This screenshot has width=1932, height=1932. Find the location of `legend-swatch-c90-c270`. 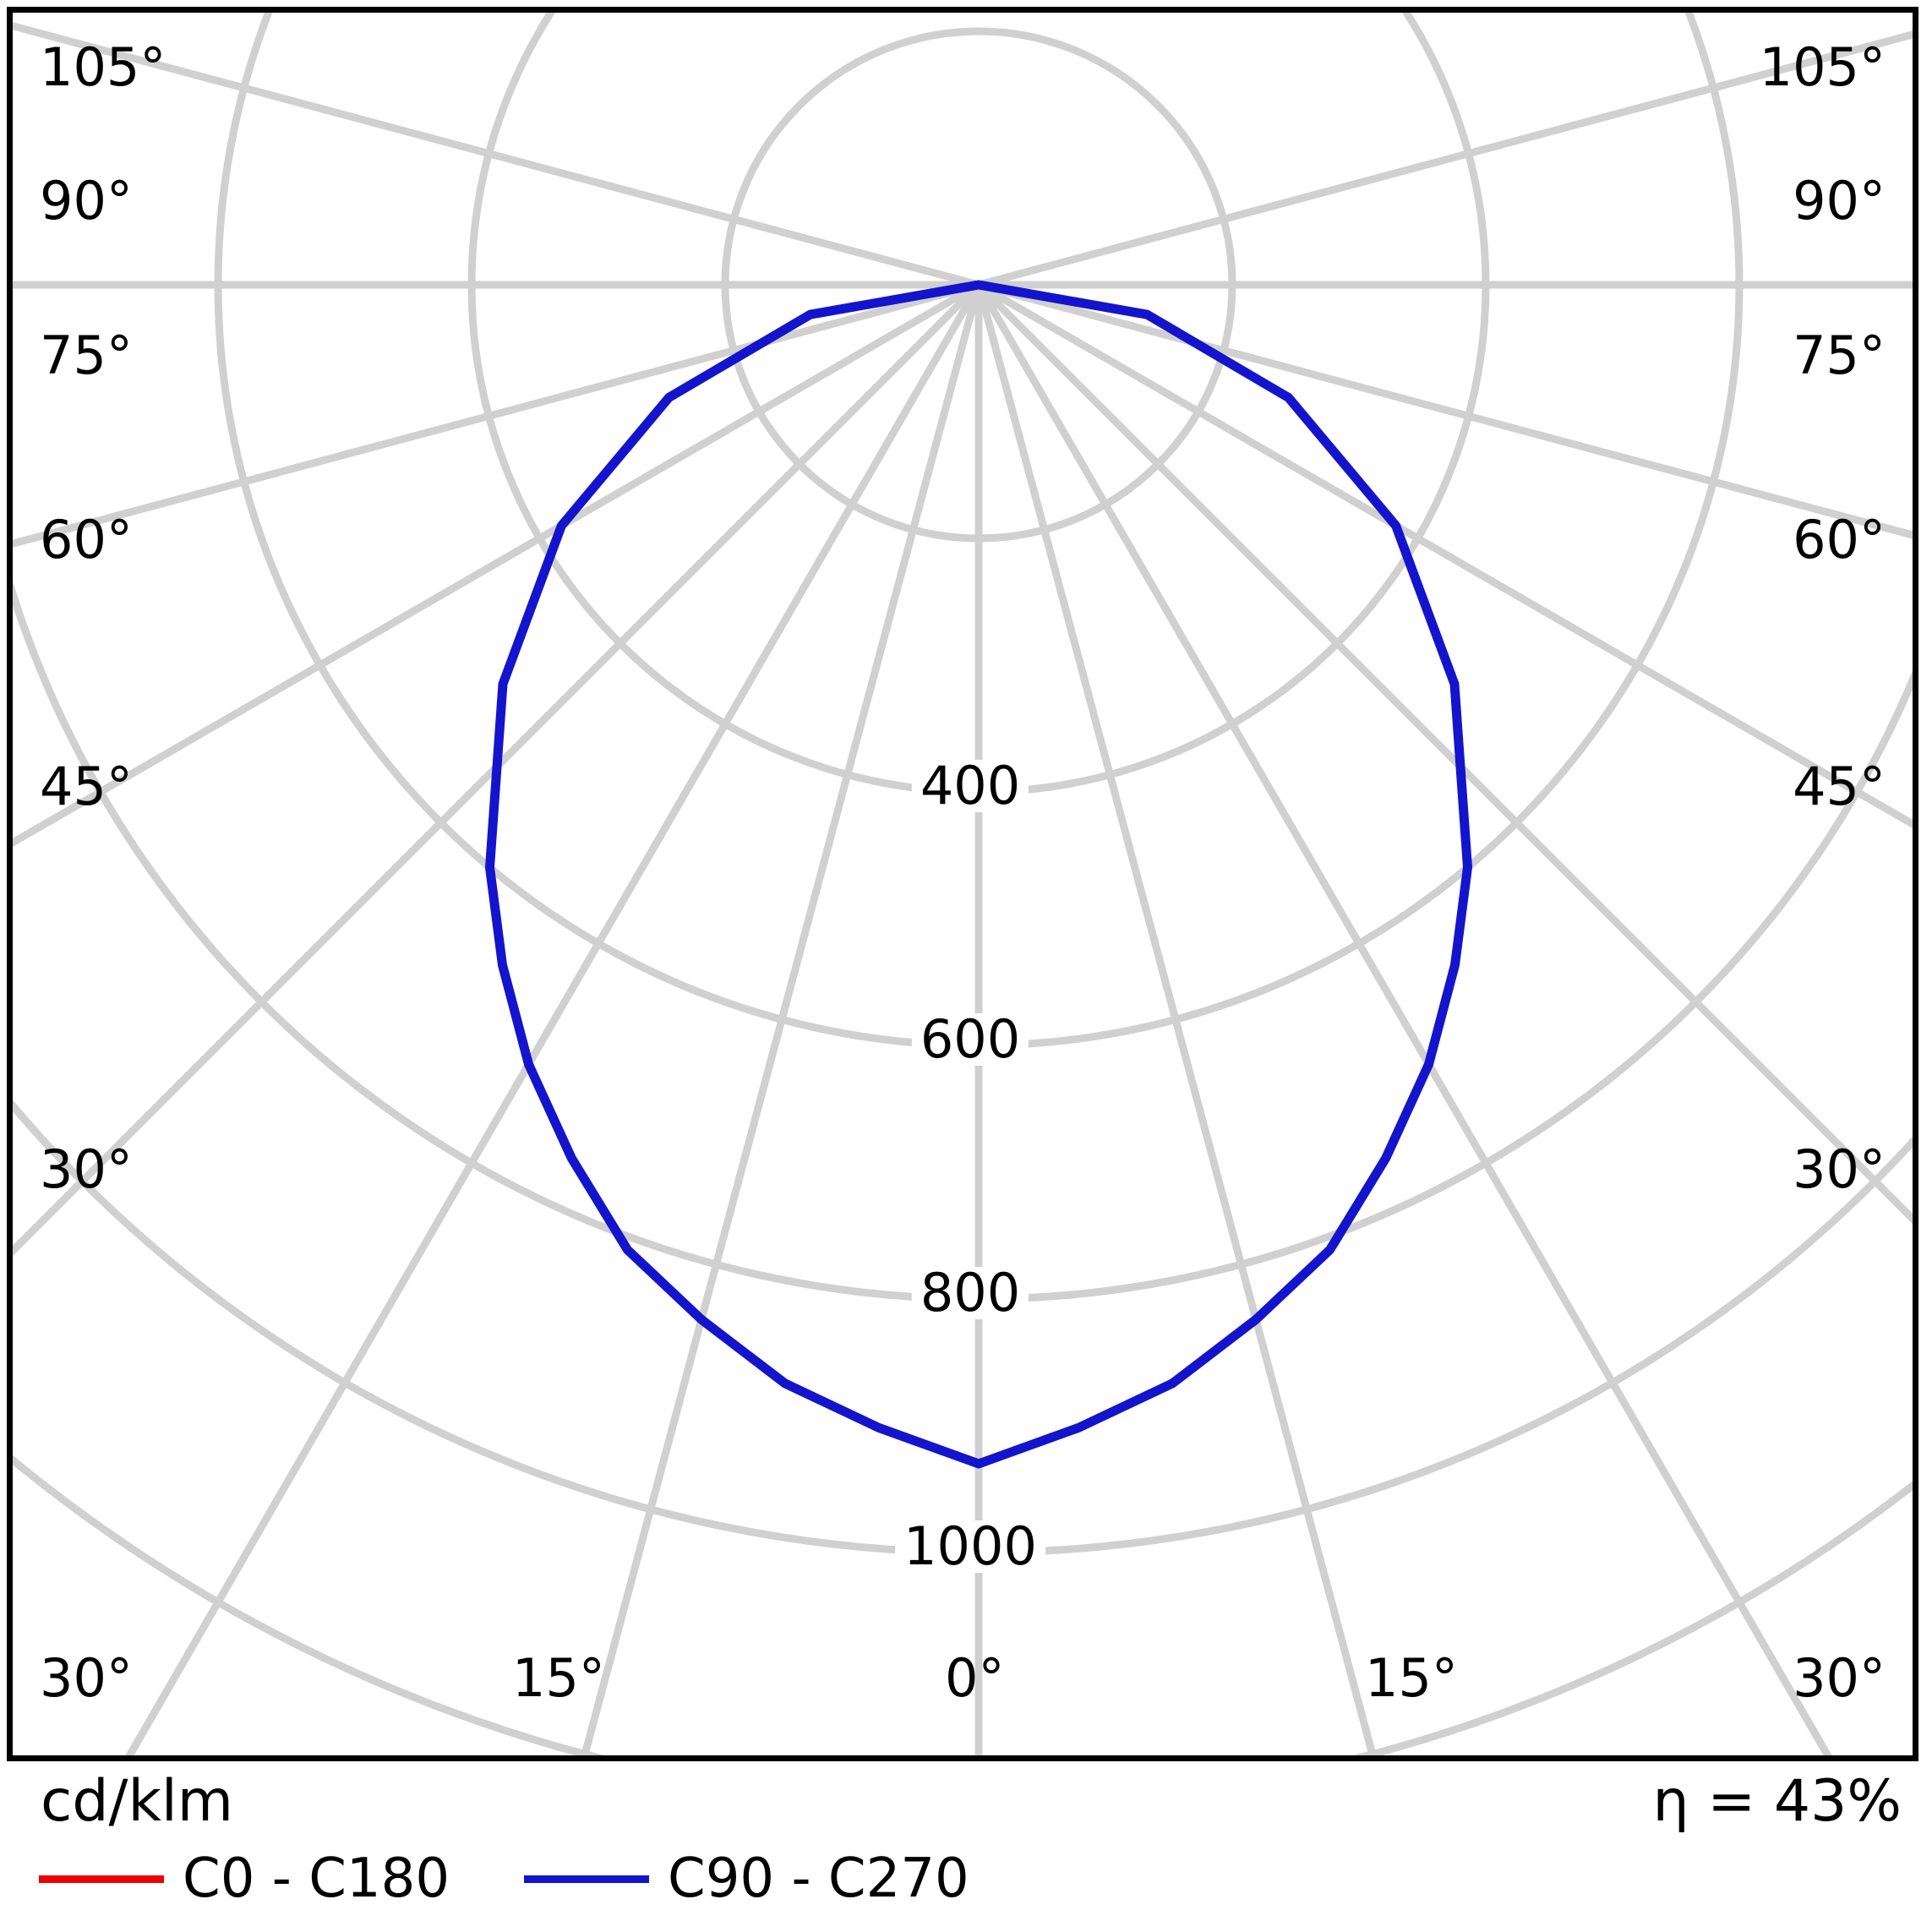

legend-swatch-c90-c270 is located at coordinates (586, 1879).